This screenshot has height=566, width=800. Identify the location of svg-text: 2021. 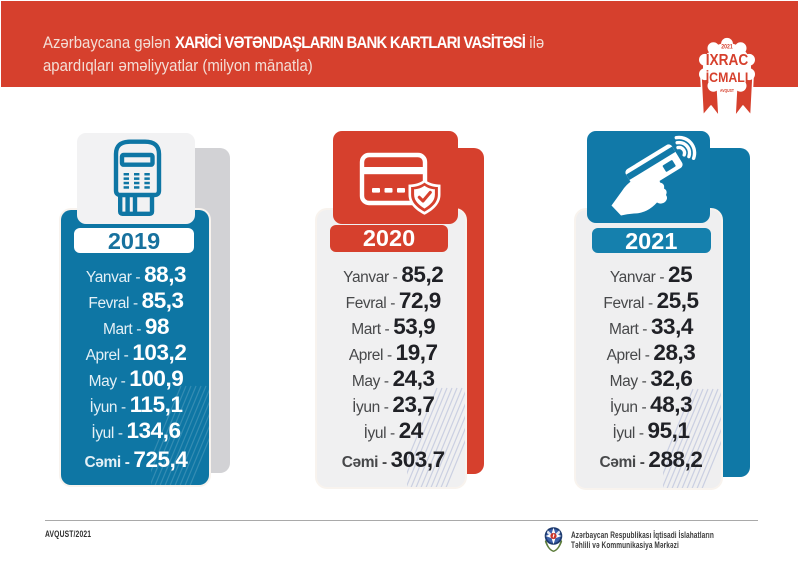
(727, 47).